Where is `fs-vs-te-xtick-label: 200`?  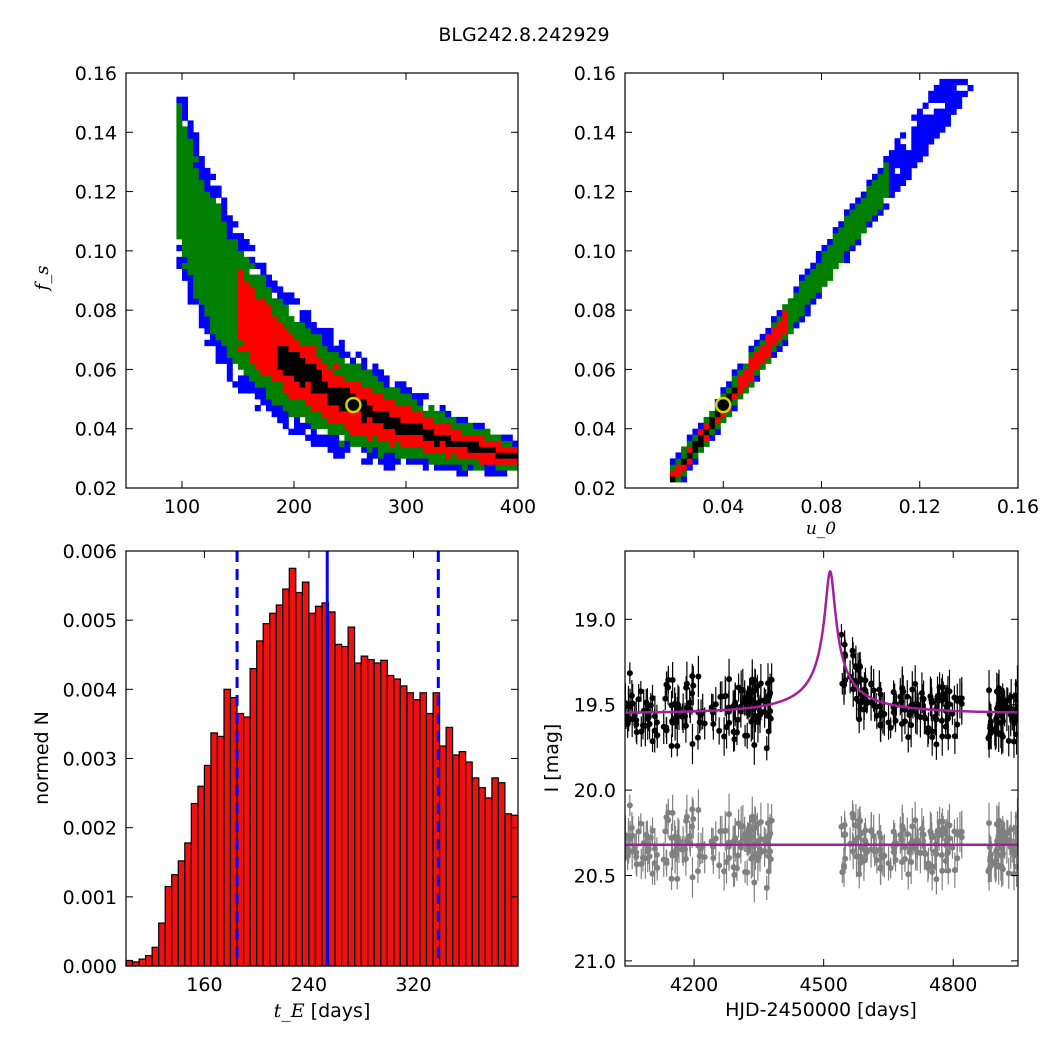 fs-vs-te-xtick-label: 200 is located at coordinates (294, 507).